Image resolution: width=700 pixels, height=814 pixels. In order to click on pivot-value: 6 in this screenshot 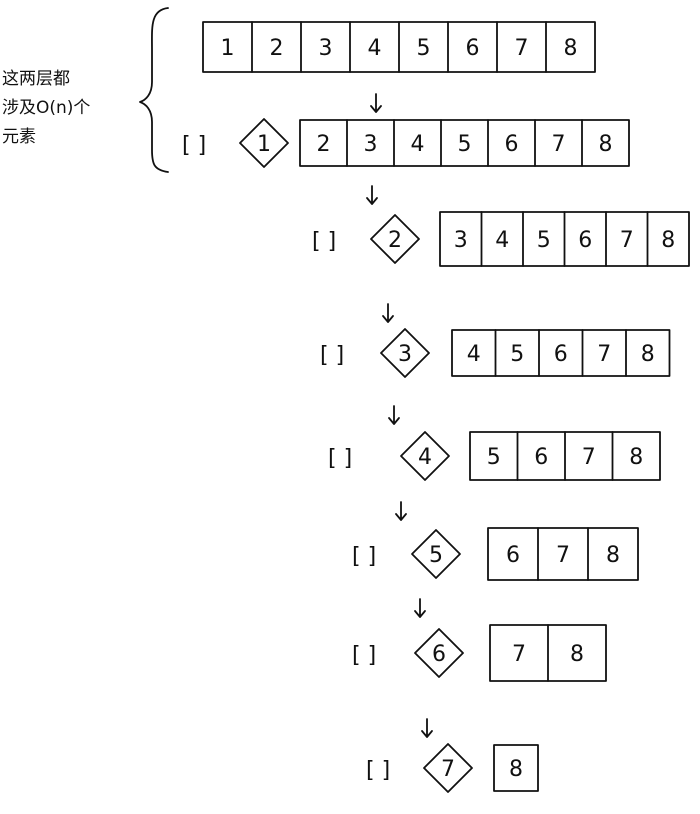, I will do `click(439, 654)`.